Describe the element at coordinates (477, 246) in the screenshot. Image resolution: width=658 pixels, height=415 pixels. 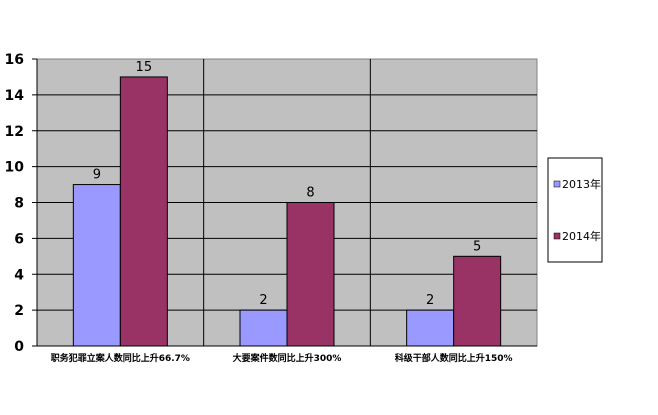
I see `data-label: 5` at that location.